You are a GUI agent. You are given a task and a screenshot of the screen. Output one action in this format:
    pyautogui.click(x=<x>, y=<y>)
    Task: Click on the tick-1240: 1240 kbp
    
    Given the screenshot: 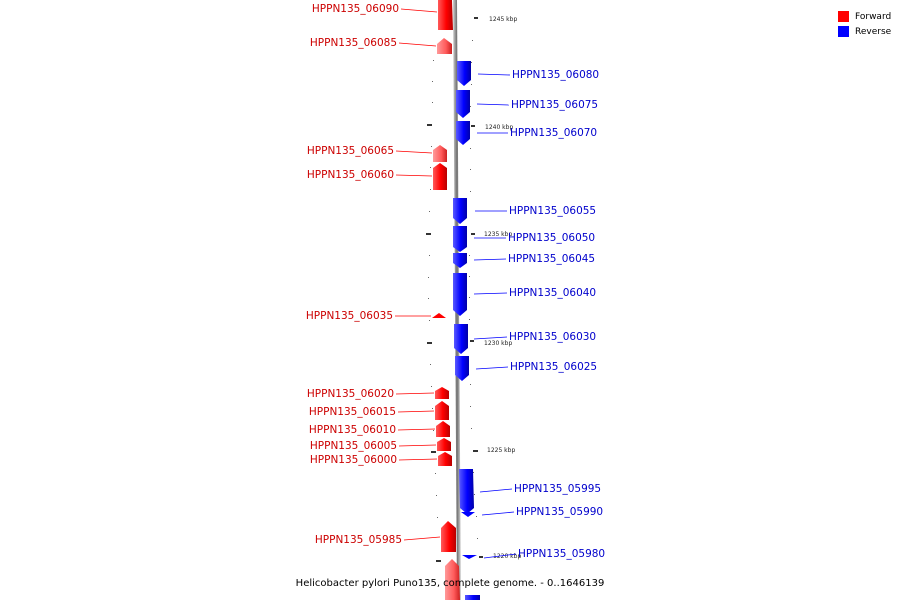 What is the action you would take?
    pyautogui.click(x=470, y=127)
    